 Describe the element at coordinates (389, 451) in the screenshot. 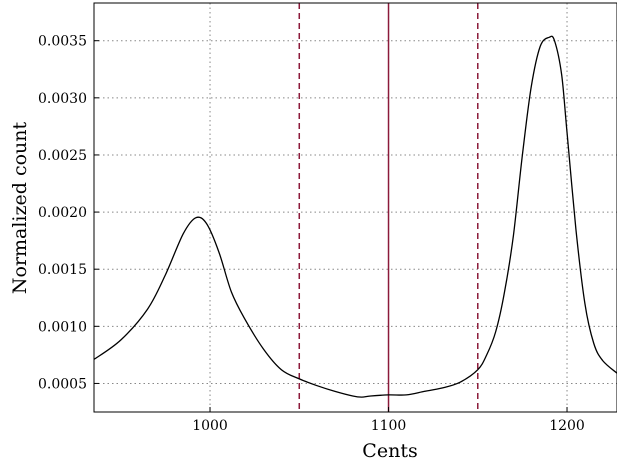

I see `x-axis-label: Cents` at that location.